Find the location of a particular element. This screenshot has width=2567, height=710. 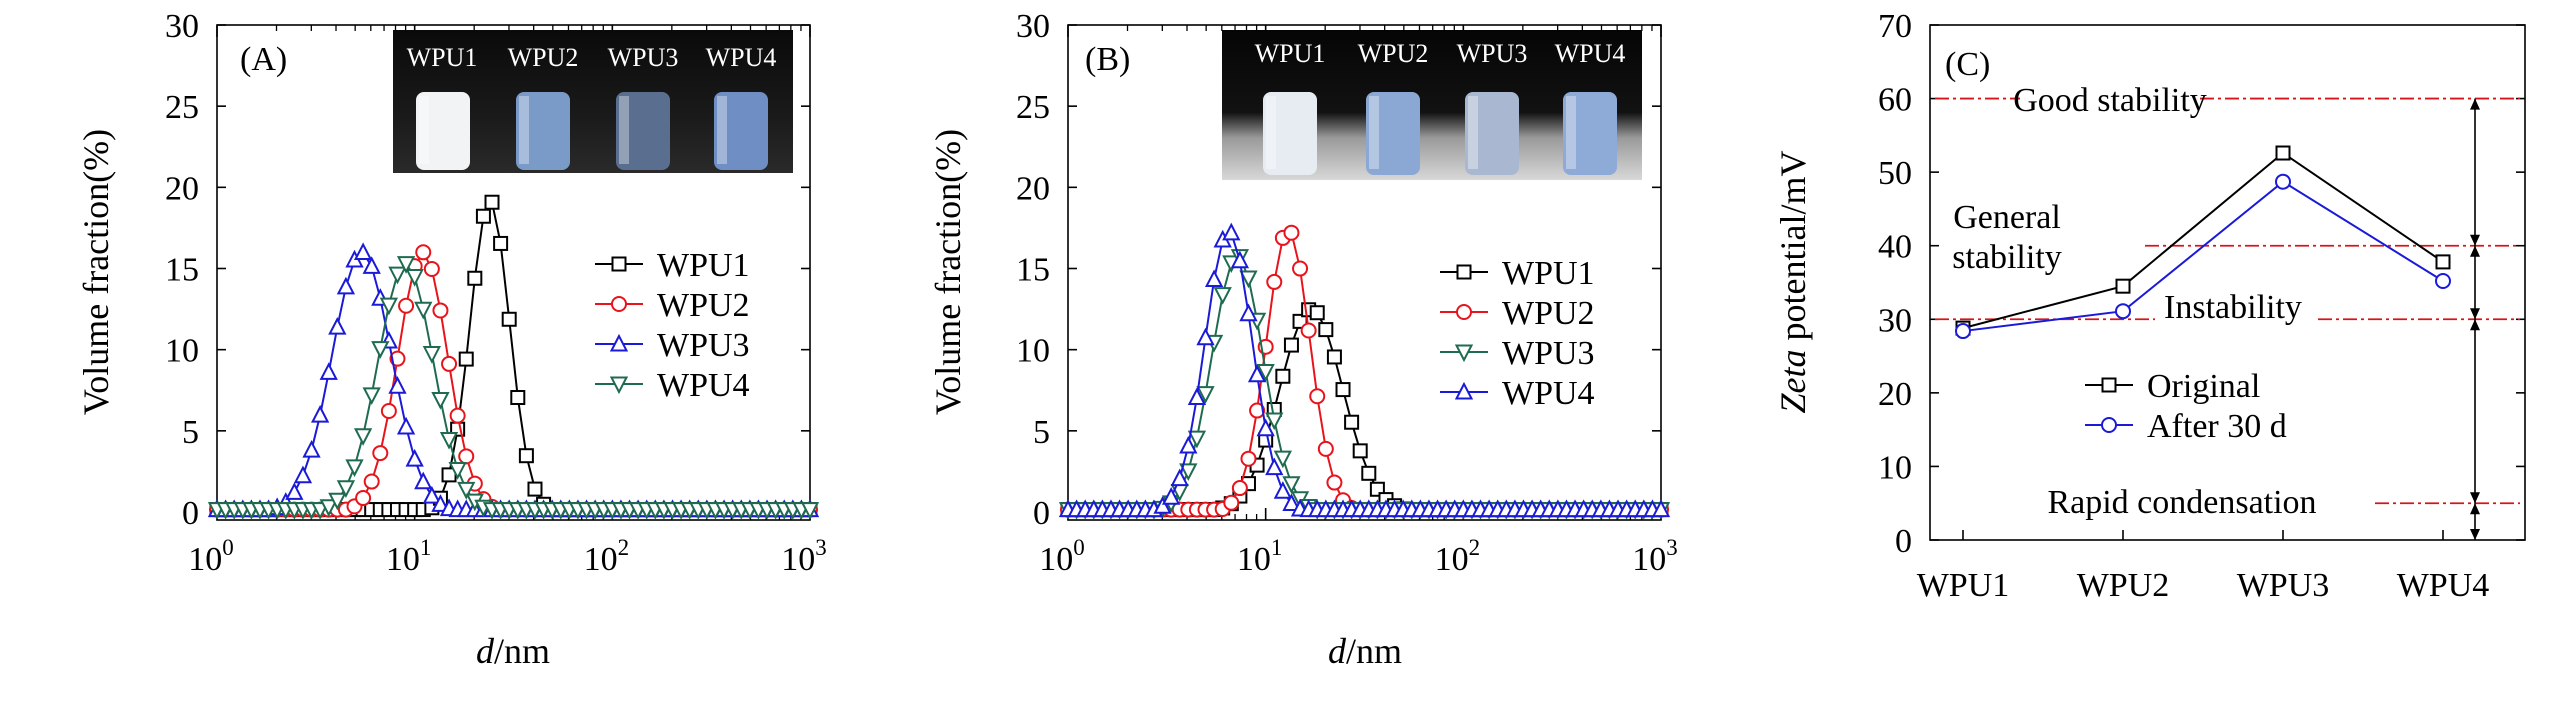

y-tick-label: 10 is located at coordinates (1895, 467).